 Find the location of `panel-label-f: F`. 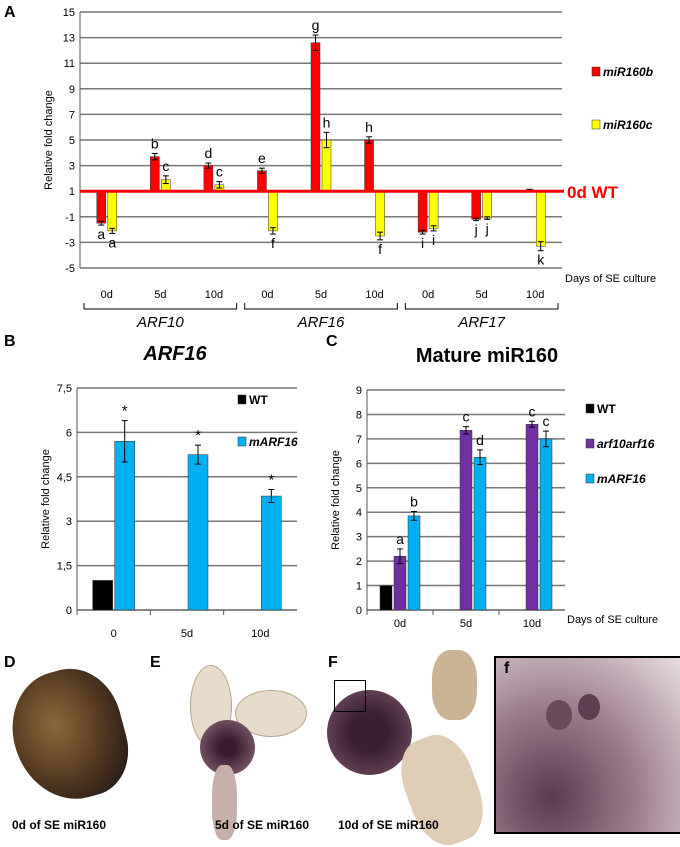

panel-label-f: F is located at coordinates (333, 662).